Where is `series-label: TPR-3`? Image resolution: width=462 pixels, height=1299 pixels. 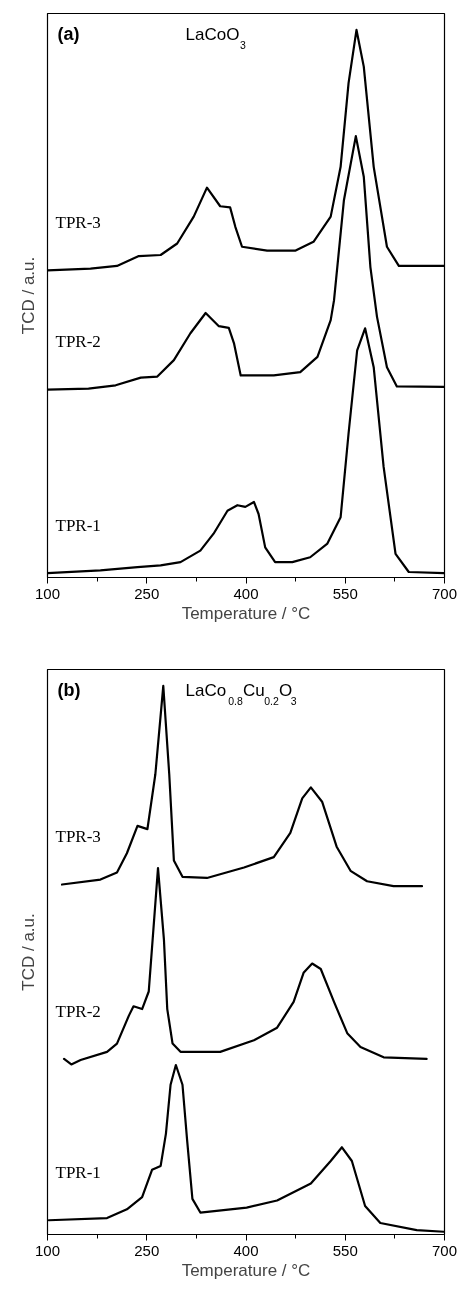 series-label: TPR-3 is located at coordinates (78, 837).